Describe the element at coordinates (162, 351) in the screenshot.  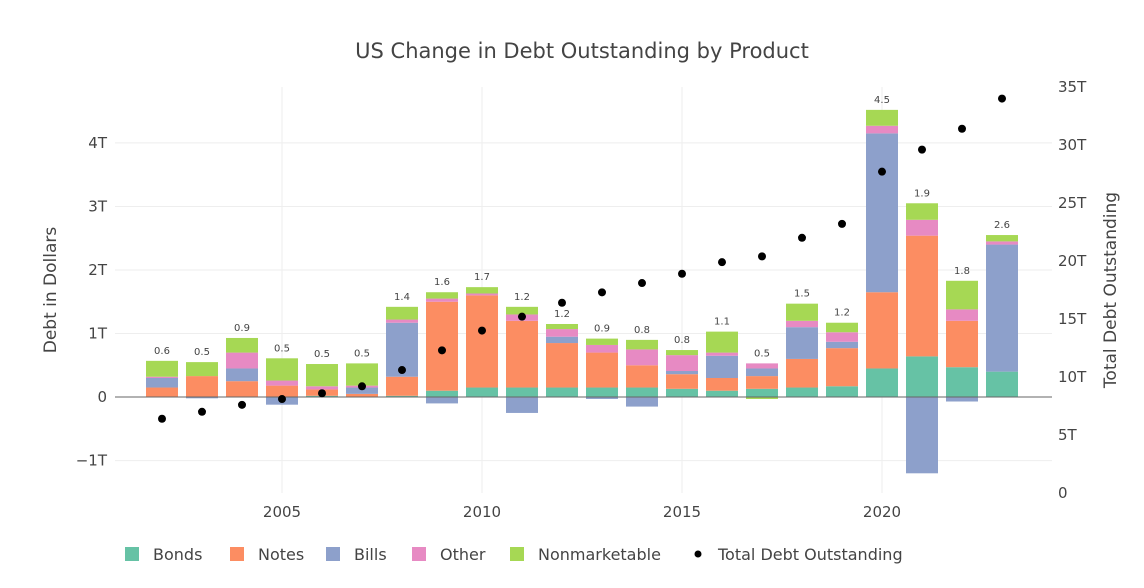
I see `data-label-2002: 0.6` at that location.